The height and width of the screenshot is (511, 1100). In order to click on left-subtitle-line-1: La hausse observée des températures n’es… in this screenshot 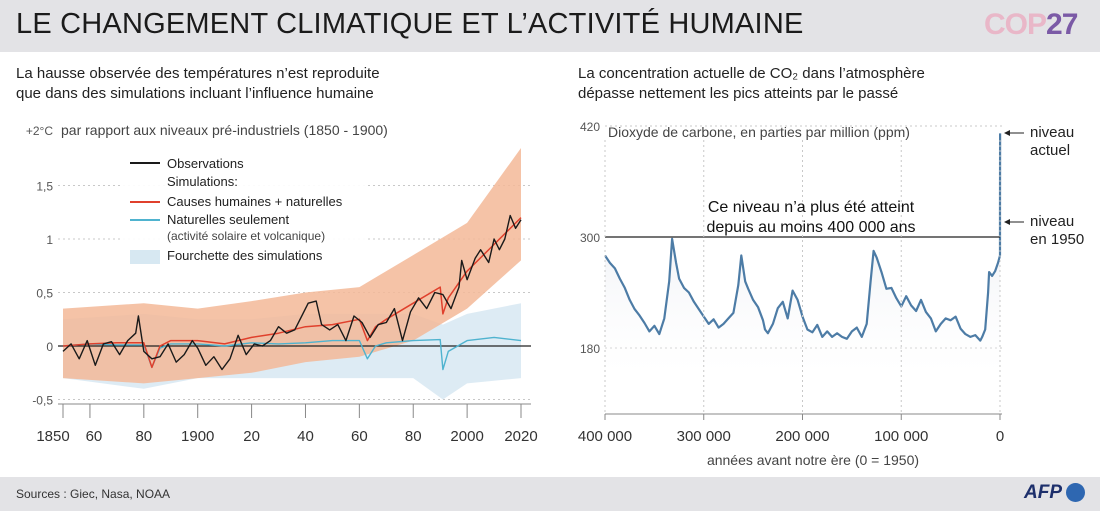, I will do `click(198, 73)`.